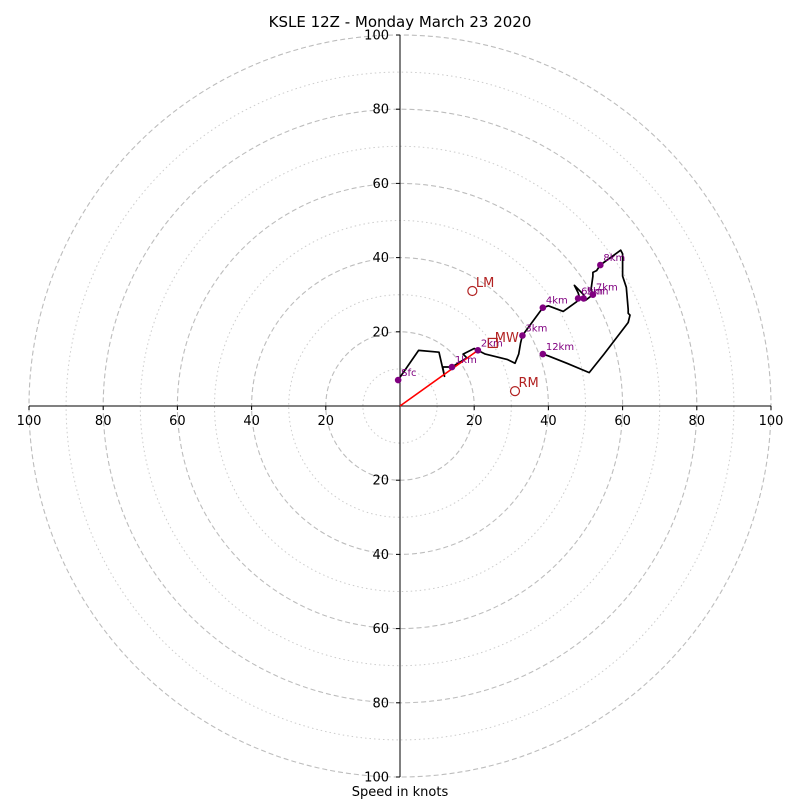 The height and width of the screenshot is (800, 800). I want to click on height-marker-label: 8km, so click(614, 258).